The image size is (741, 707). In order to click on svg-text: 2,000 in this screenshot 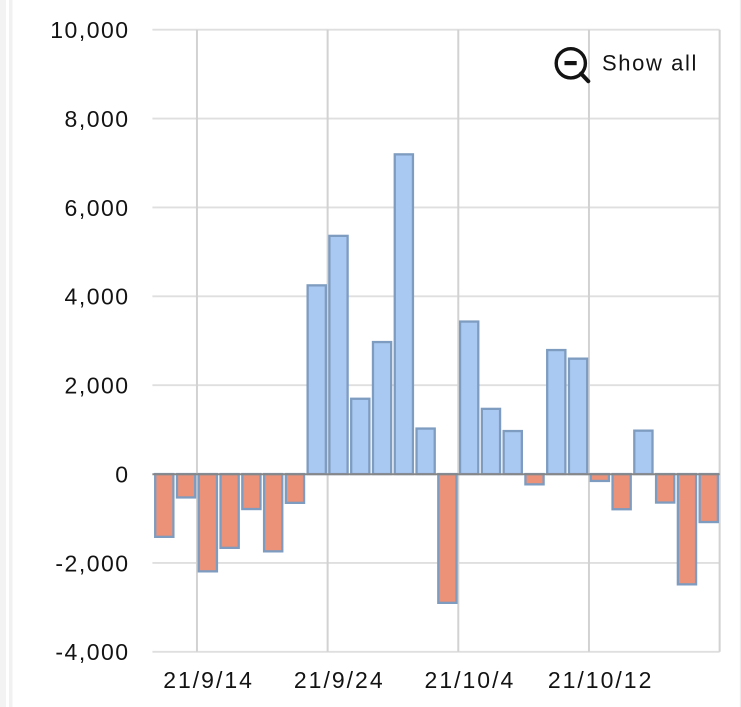, I will do `click(97, 386)`.